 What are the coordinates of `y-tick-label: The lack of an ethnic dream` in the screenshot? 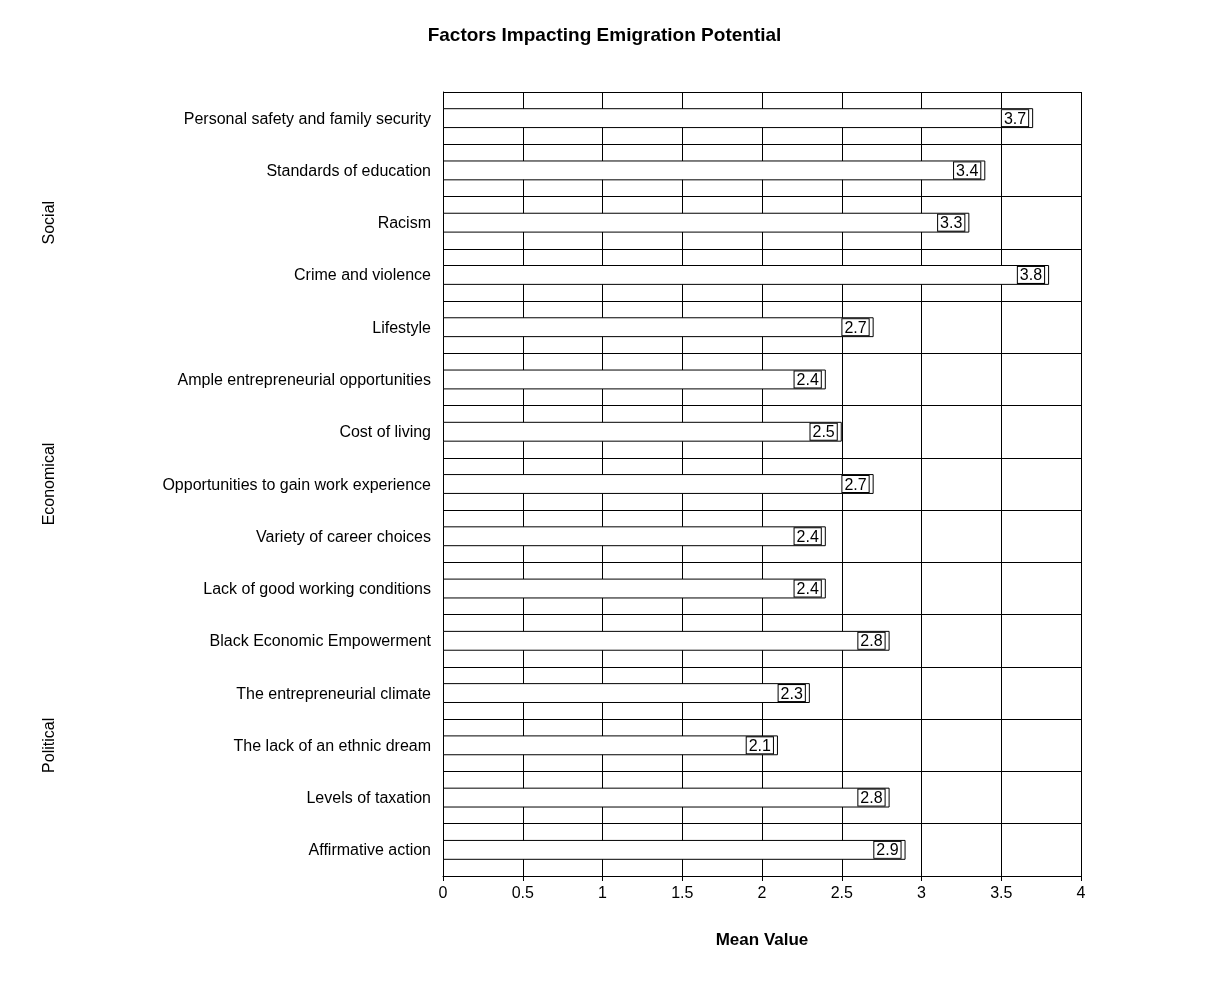 It's located at (332, 745).